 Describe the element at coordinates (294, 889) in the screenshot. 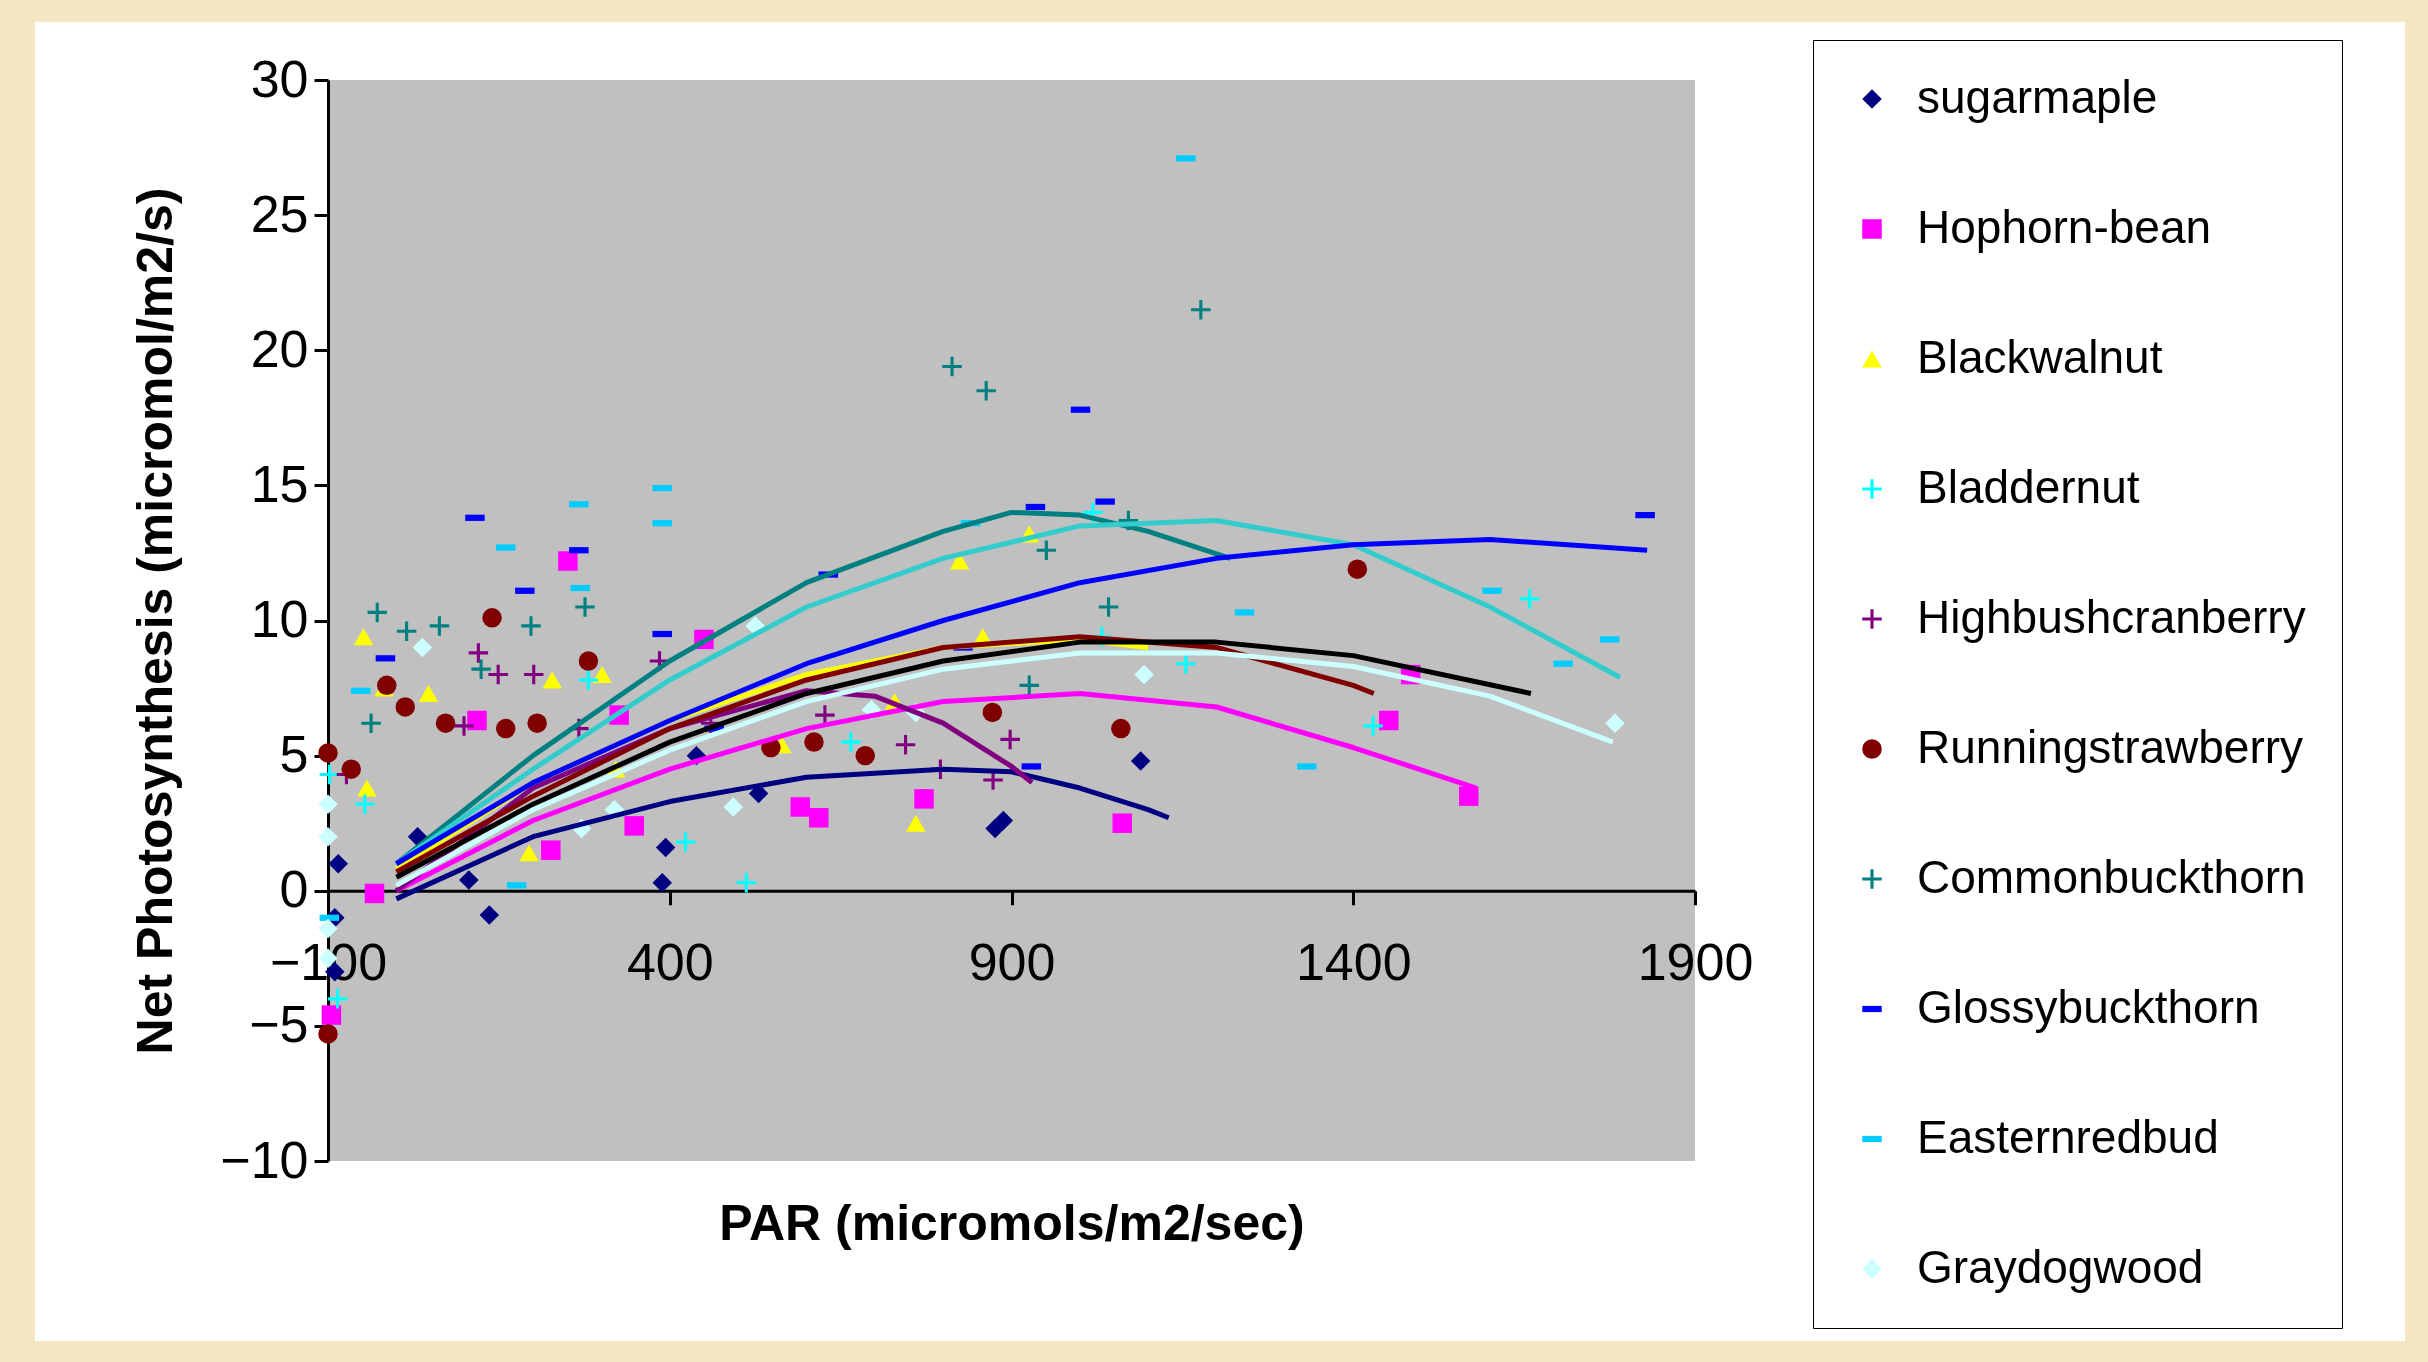

I see `y-tick-label: 0` at that location.